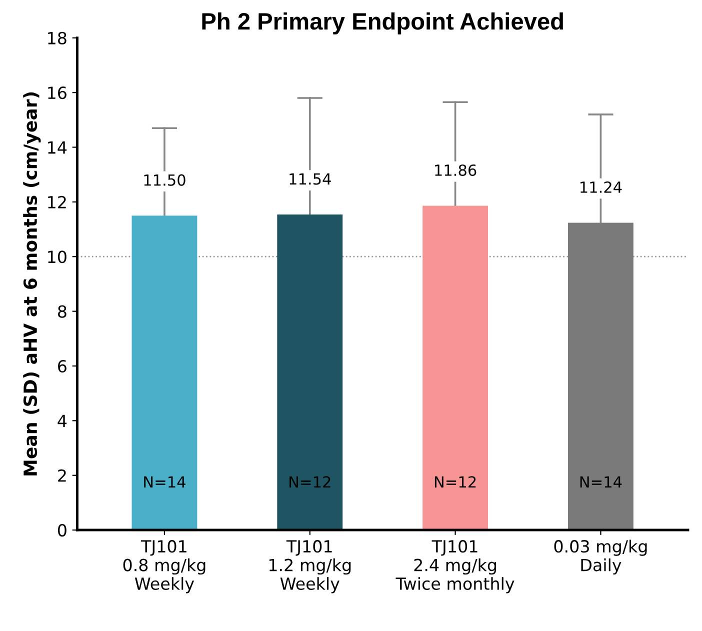 This screenshot has height=631, width=702. What do you see at coordinates (62, 311) in the screenshot?
I see `y-tick-label: 8` at bounding box center [62, 311].